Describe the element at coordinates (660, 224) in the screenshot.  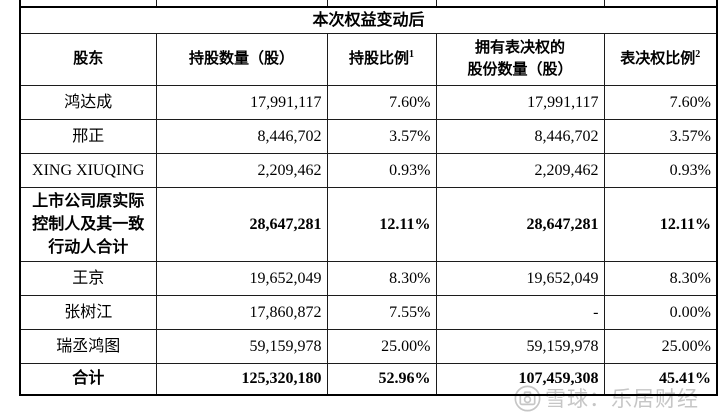
I see `voting-ratio-cell: 12.11%` at that location.